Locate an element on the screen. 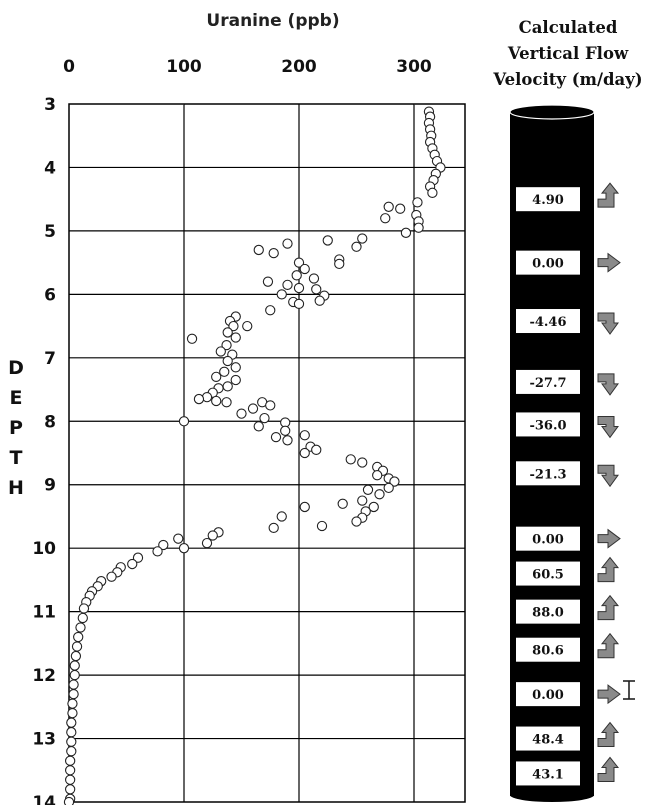  x-axis-title: Uranine (ppb) is located at coordinates (272, 21).